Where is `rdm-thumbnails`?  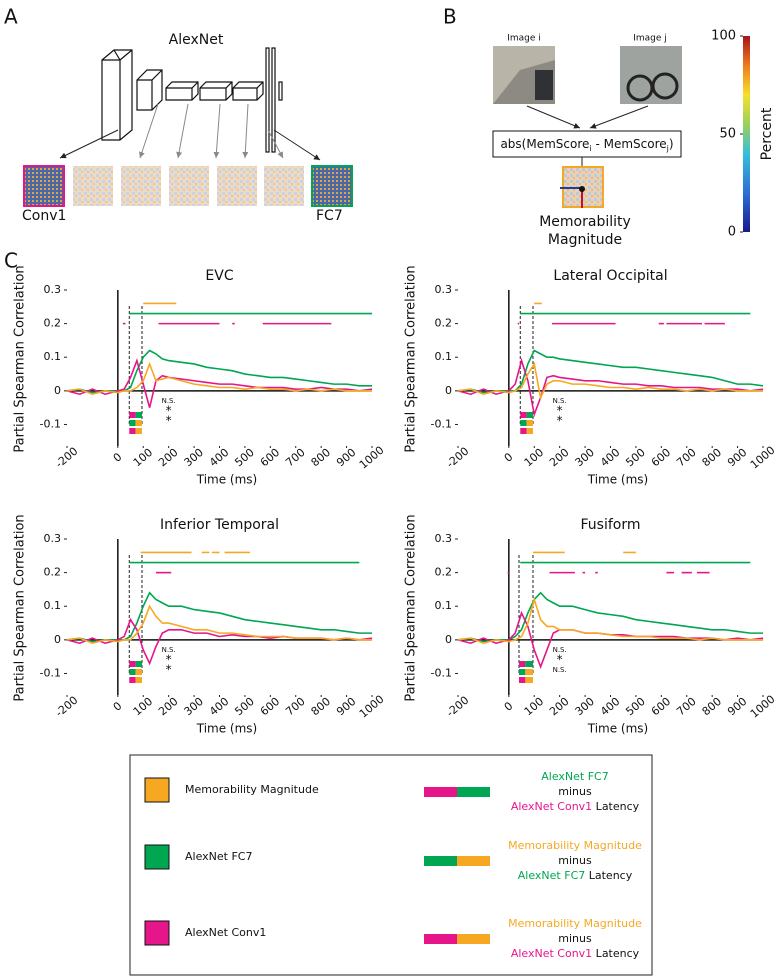 rdm-thumbnails is located at coordinates (188, 186).